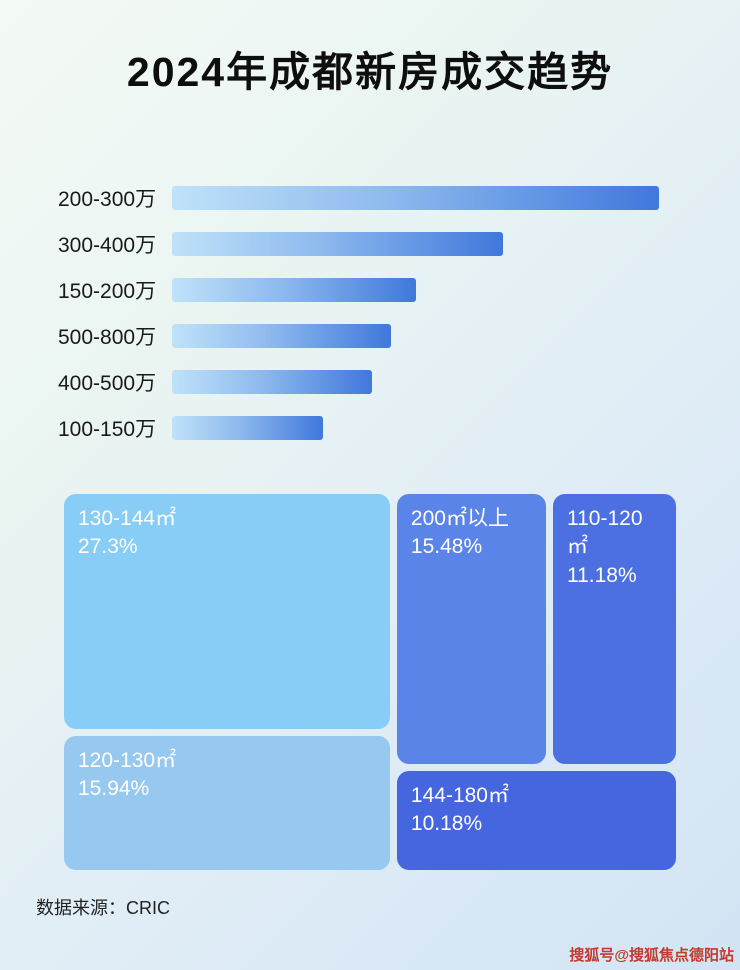 Image resolution: width=740 pixels, height=970 pixels. I want to click on treemap-tile-144-180: 144-180㎡ 10.18%, so click(536, 820).